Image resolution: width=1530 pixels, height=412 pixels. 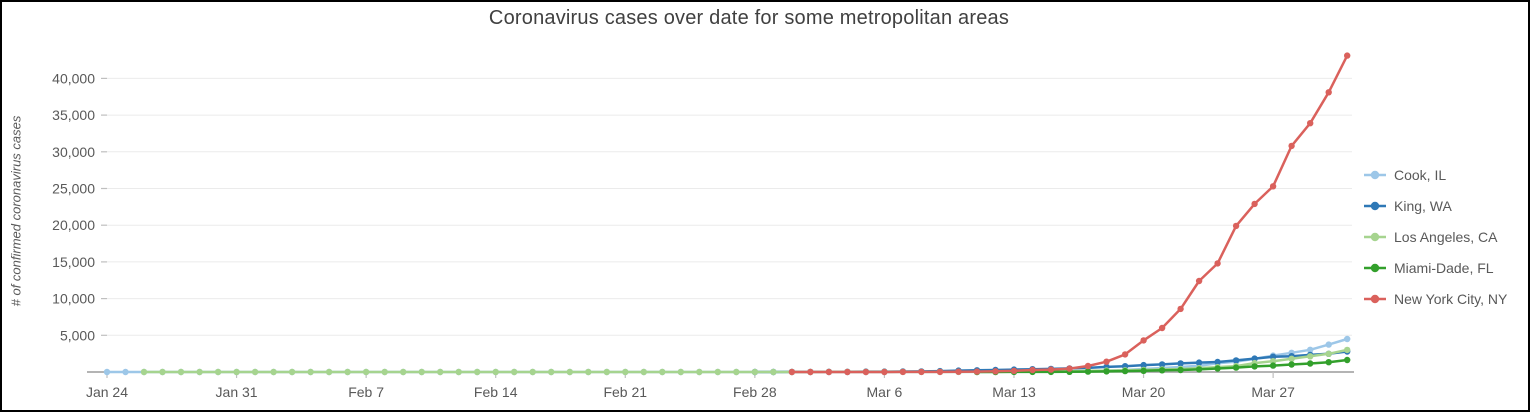 What do you see at coordinates (1014, 392) in the screenshot?
I see `x-tick-label: Mar 13` at bounding box center [1014, 392].